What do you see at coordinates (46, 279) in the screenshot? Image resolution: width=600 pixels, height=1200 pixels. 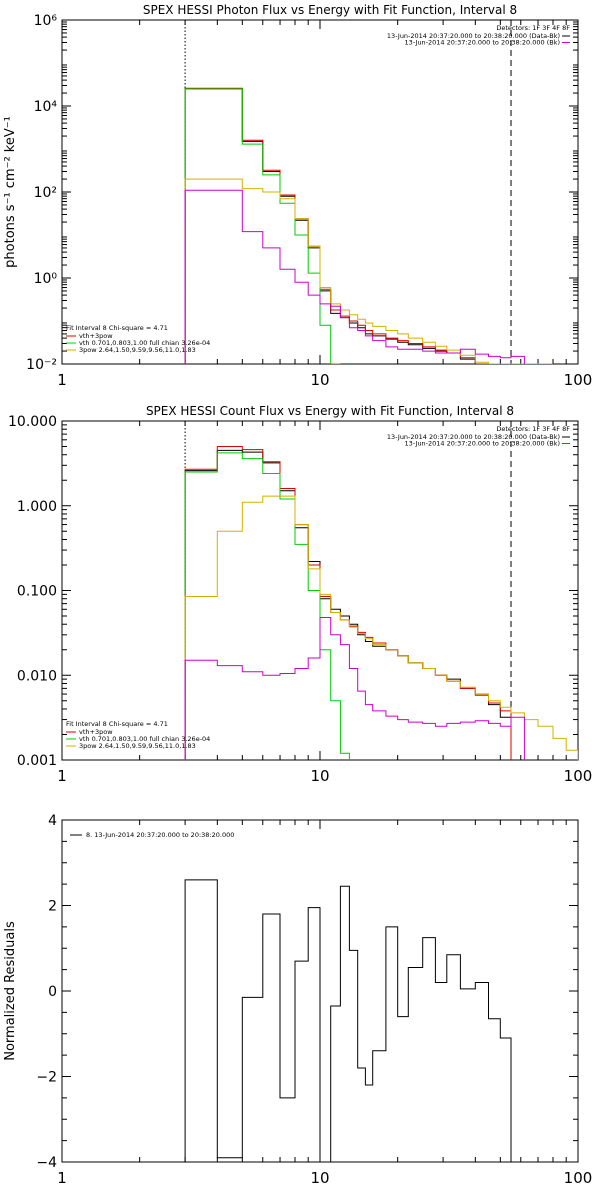 I see `y-tick-label: 10⁰` at bounding box center [46, 279].